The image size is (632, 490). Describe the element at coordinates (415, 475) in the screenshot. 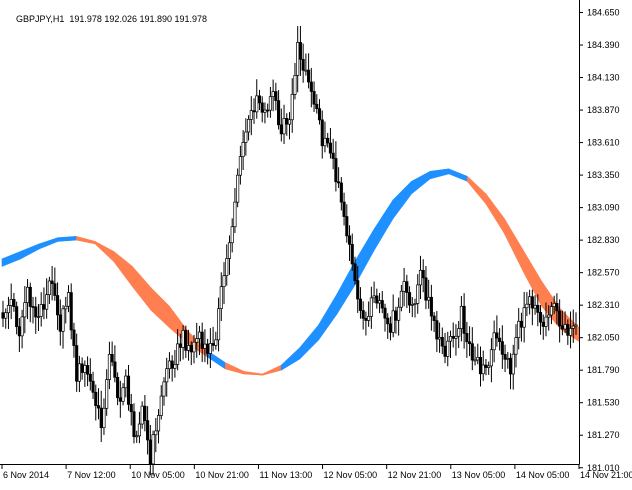

I see `time-tick-label: 12 Nov 21:00` at that location.